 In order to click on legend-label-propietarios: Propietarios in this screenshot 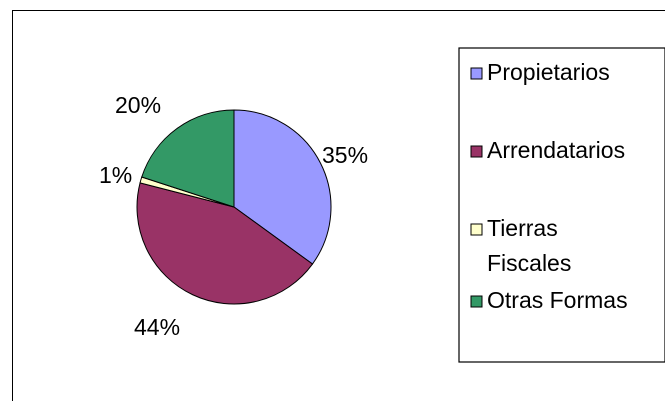, I will do `click(548, 72)`.